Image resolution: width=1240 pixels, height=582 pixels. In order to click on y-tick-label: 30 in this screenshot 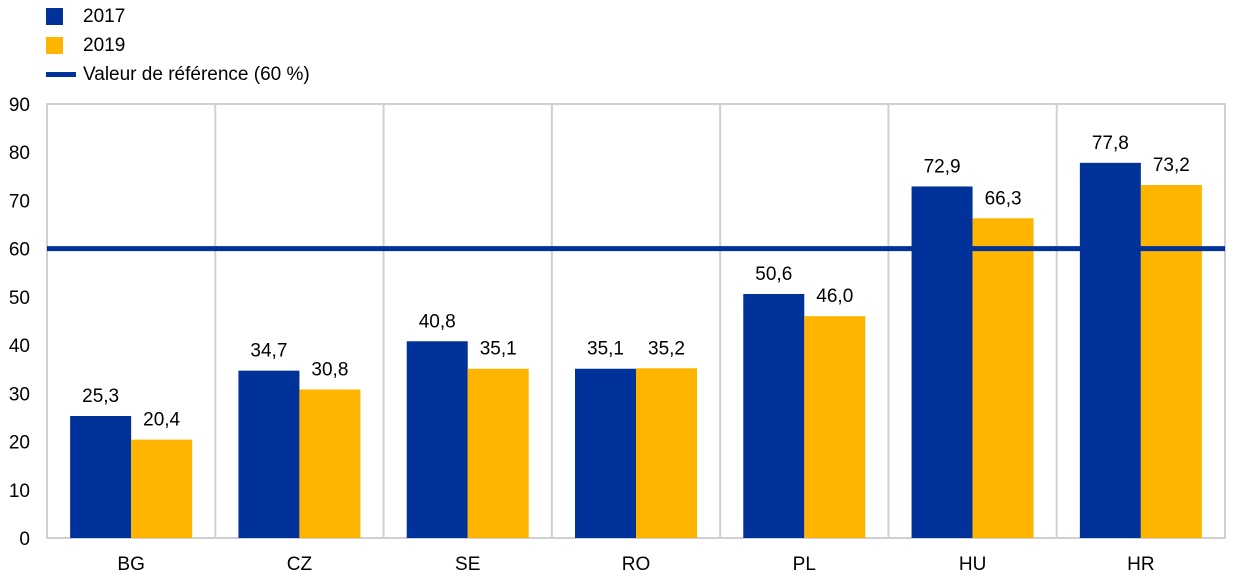, I will do `click(19, 394)`.